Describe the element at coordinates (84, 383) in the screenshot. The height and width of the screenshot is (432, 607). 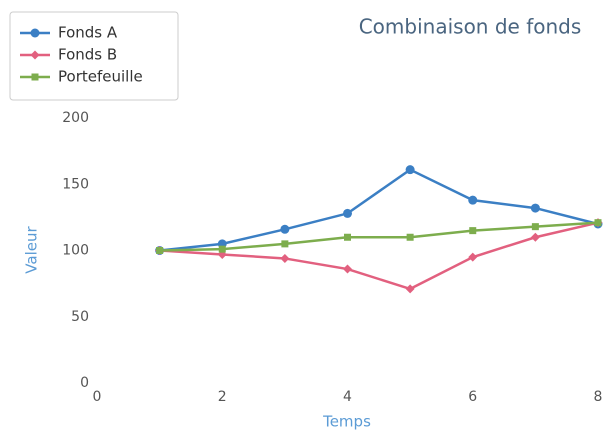
I see `y-tick-label: 0` at that location.